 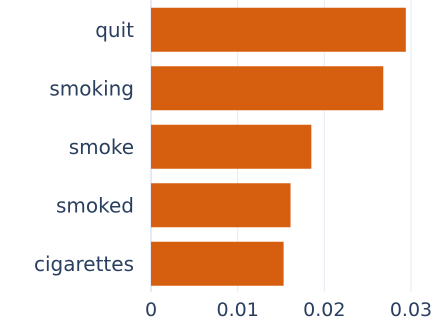 What do you see at coordinates (267, 88) in the screenshot?
I see `bar-smoking` at bounding box center [267, 88].